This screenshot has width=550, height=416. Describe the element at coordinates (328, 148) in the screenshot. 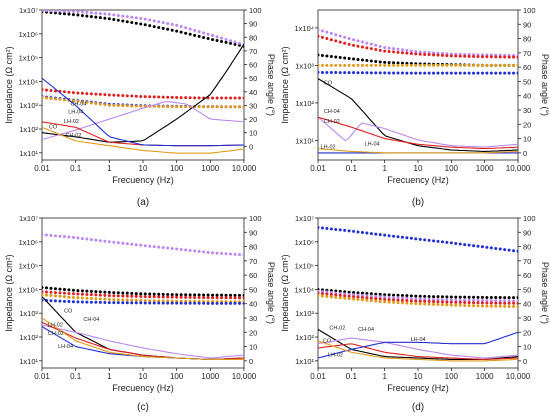

I see `series-annotation: LH-02` at that location.